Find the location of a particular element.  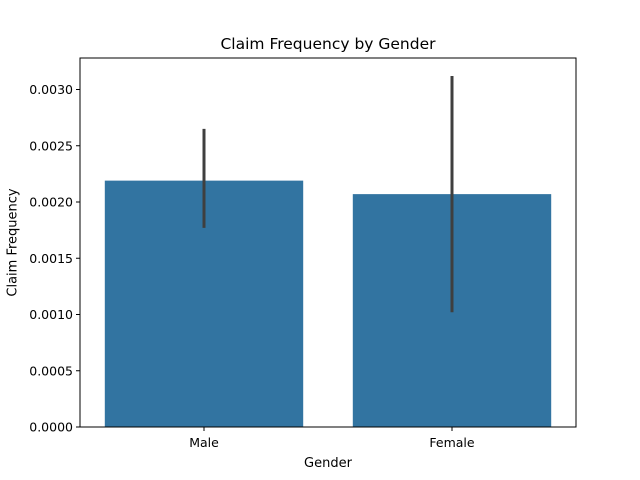

x-tick-label-female: Female is located at coordinates (452, 442).